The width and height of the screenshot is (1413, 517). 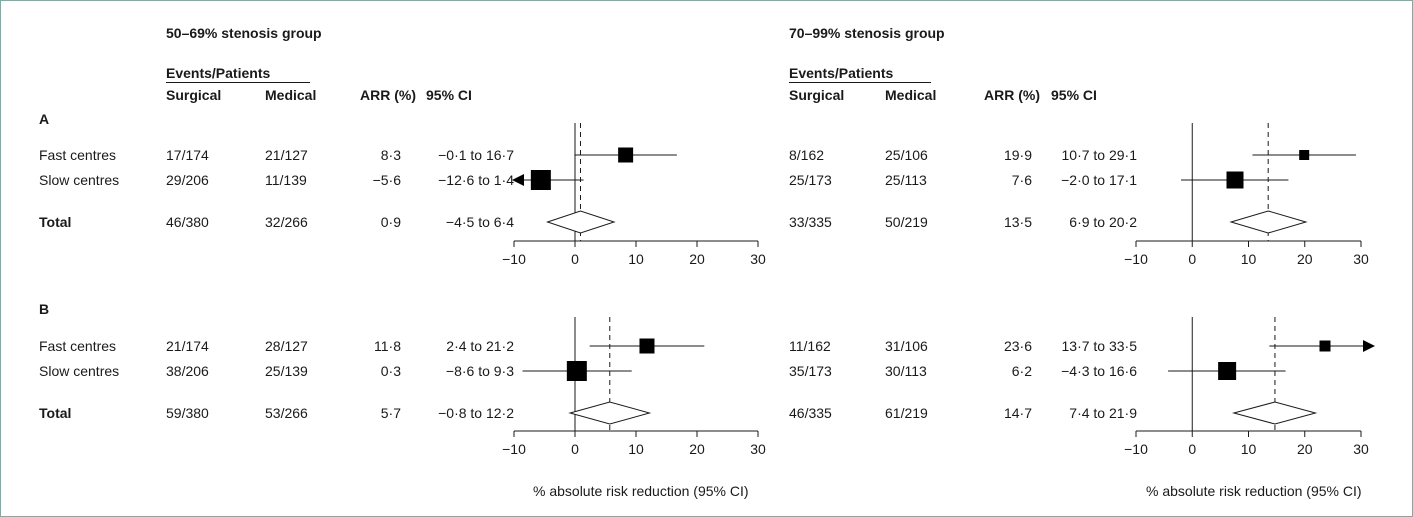 I want to click on cell-g2-ci: −4·3 to 16·6, so click(x=1099, y=371).